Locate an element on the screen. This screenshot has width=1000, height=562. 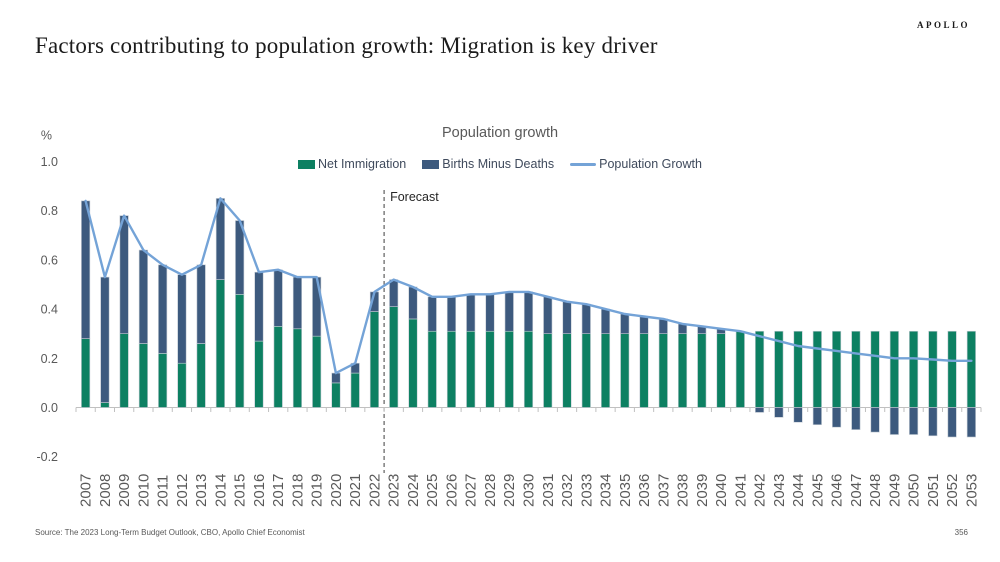
bar-net-immigration-2020 is located at coordinates (336, 395).